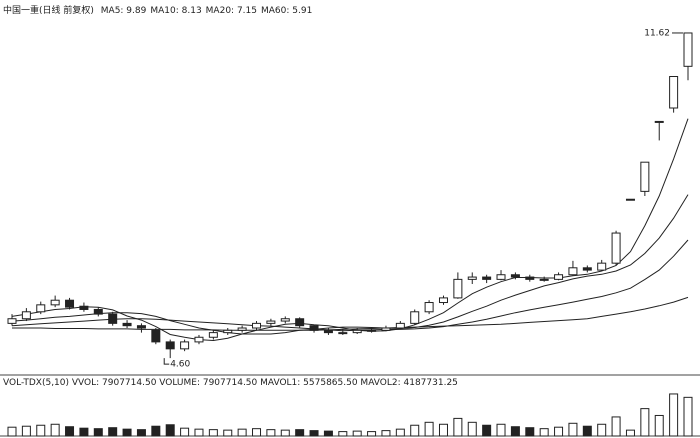 Image resolution: width=700 pixels, height=438 pixels. Describe the element at coordinates (123, 11) in the screenshot. I see `legend-entry: MA5: 9.89` at that location.